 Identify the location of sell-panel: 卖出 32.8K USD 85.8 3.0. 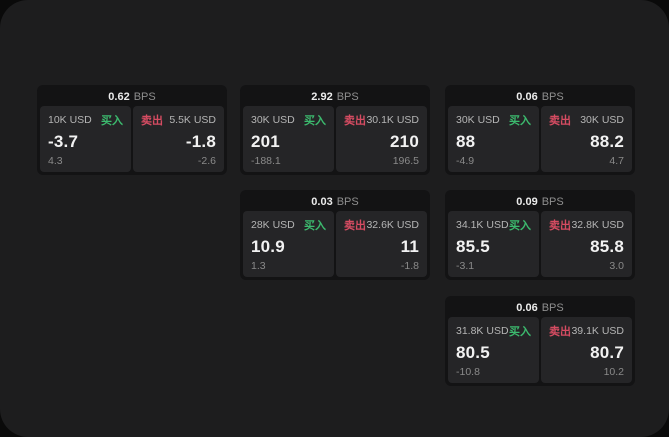
(586, 244).